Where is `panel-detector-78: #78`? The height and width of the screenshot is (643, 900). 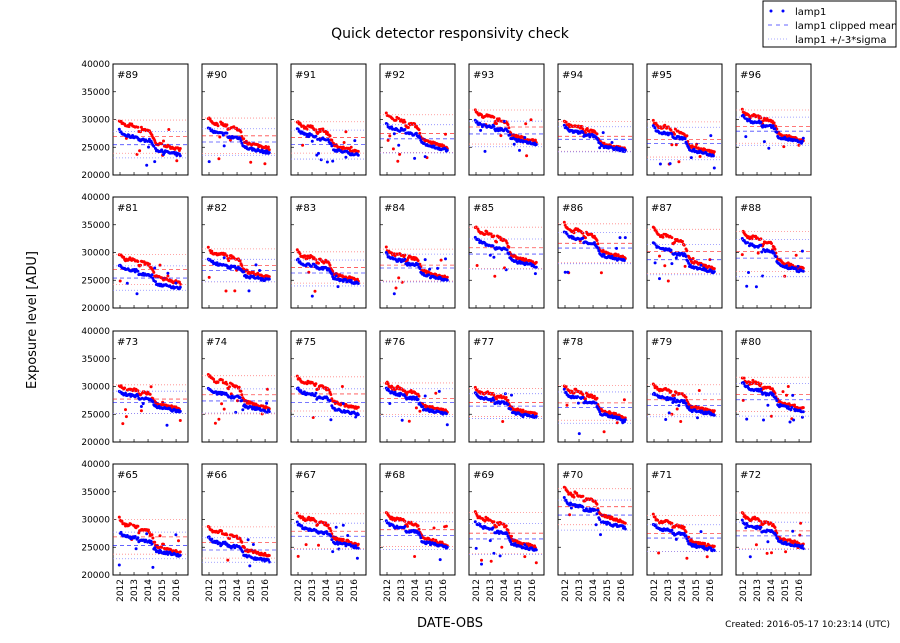
panel-detector-78: #78 is located at coordinates (595, 386).